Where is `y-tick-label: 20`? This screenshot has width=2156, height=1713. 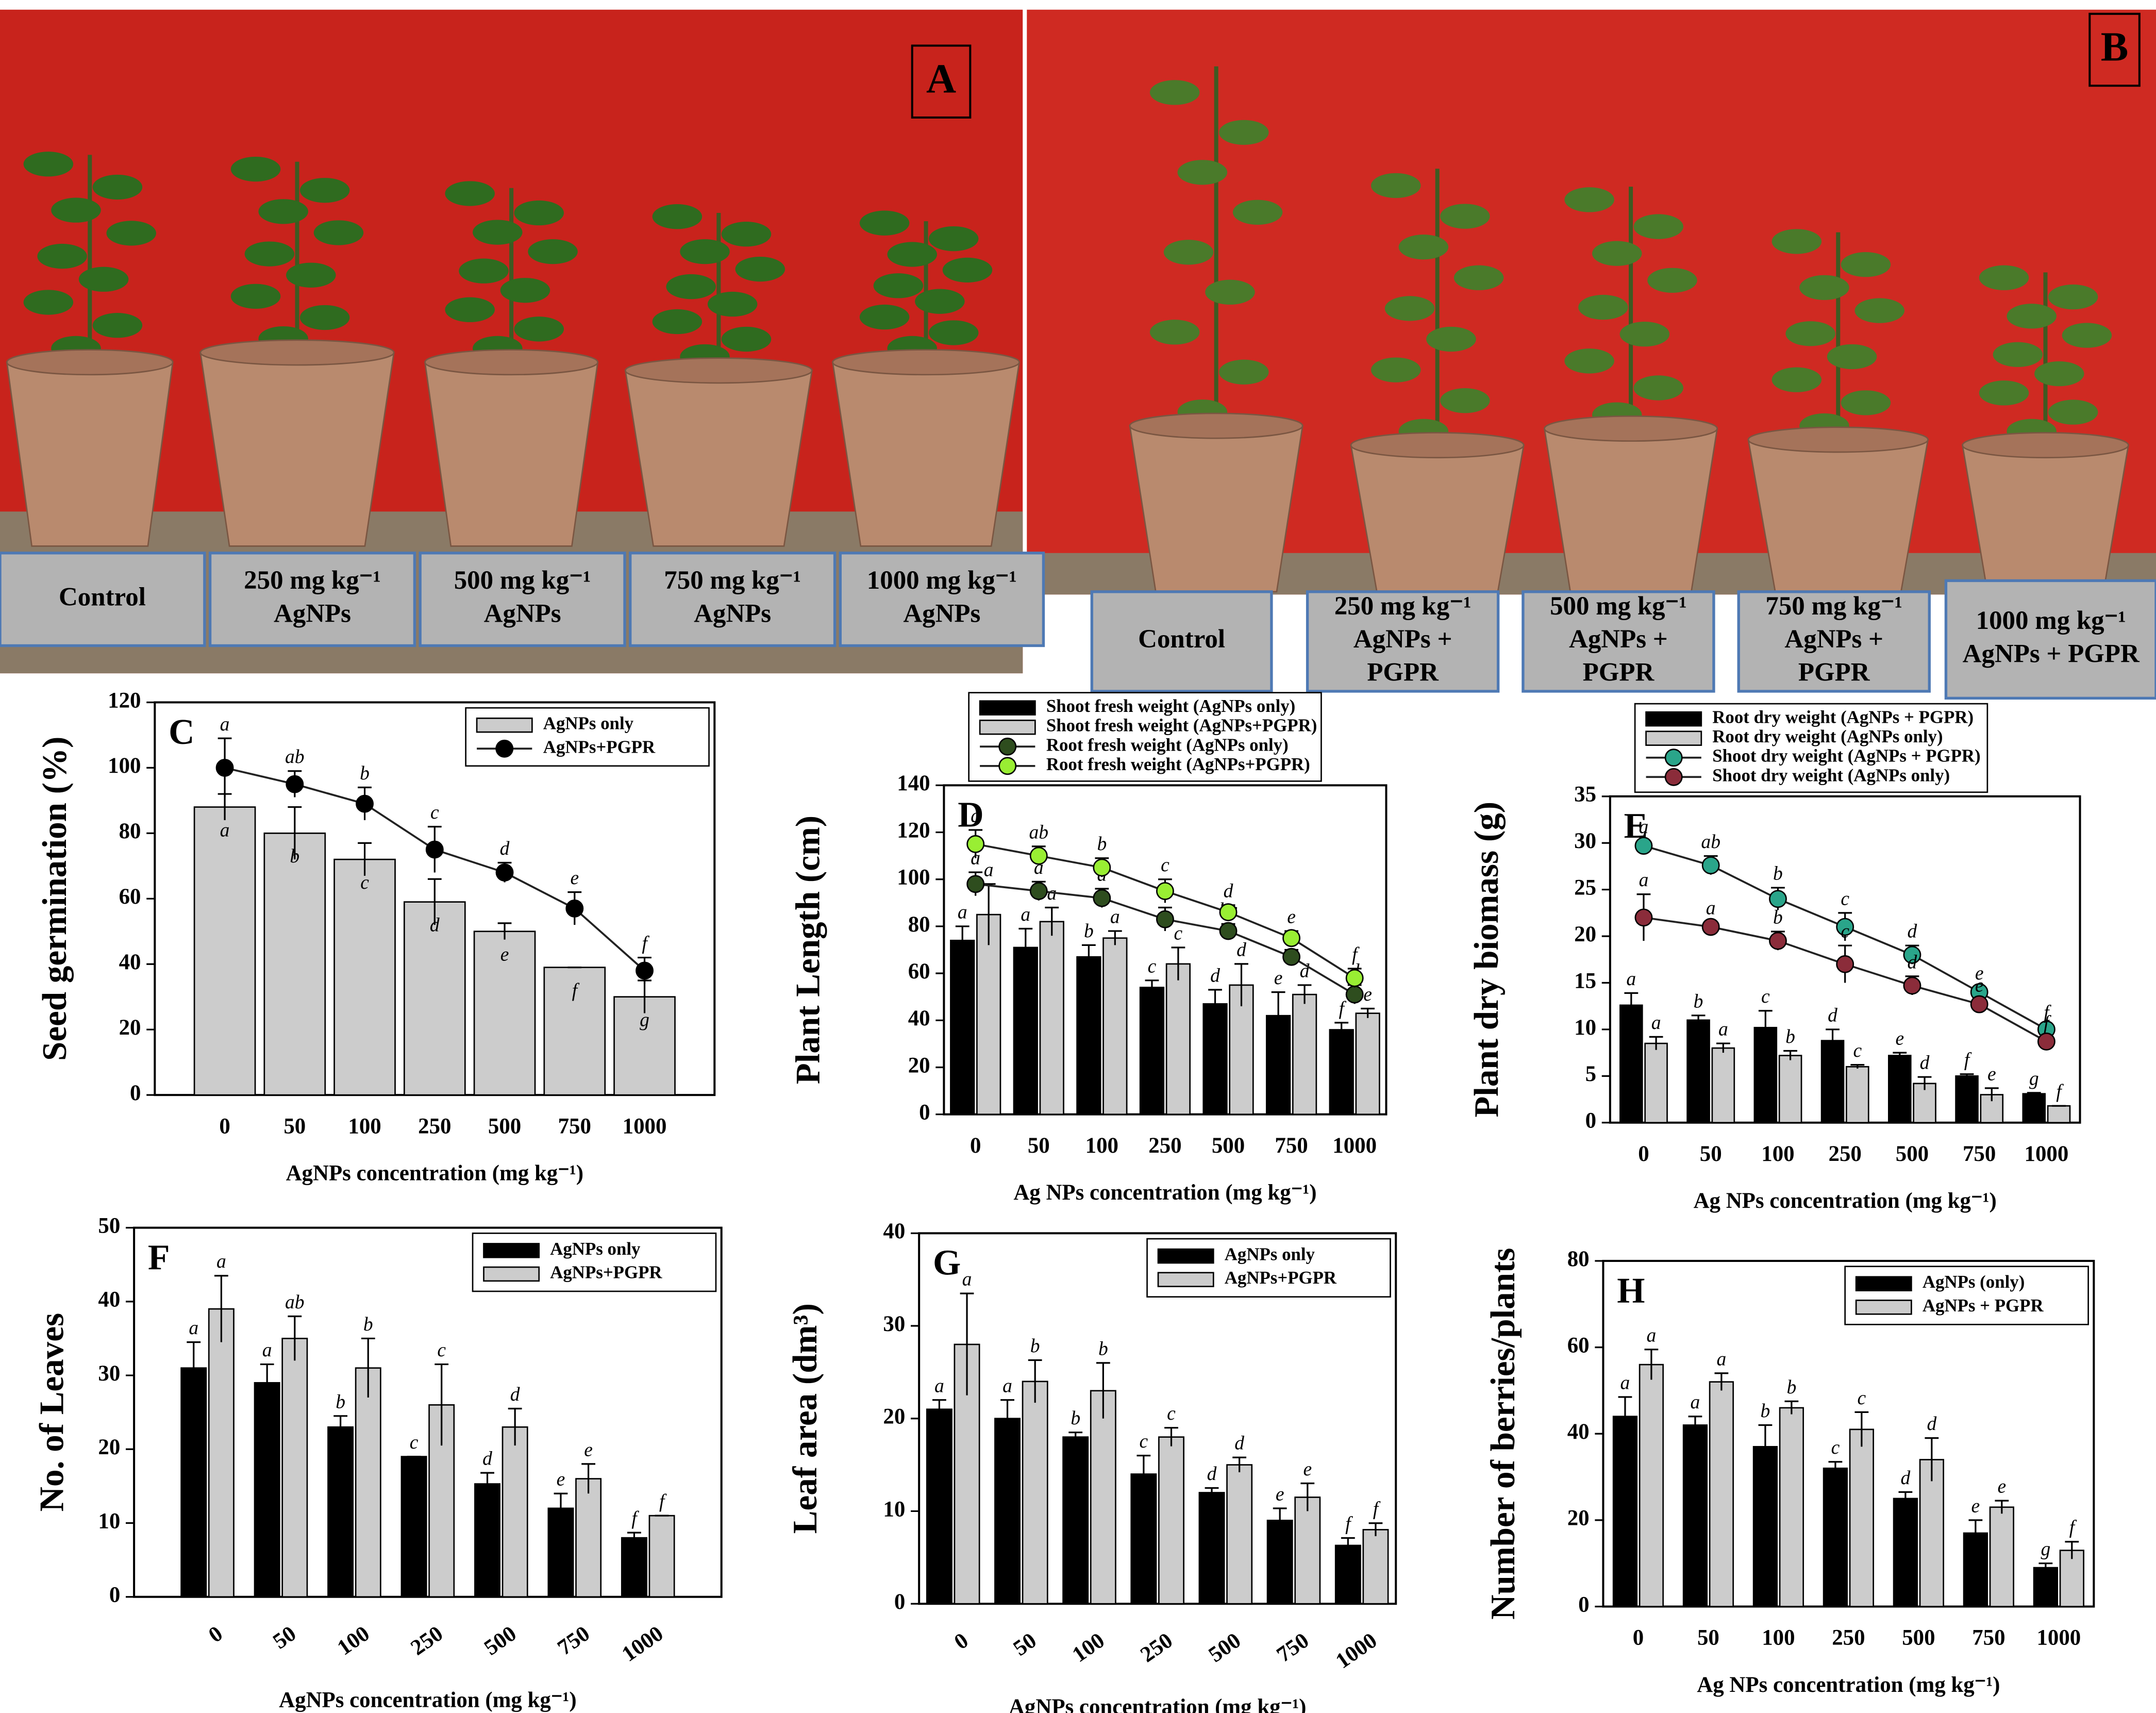
y-tick-label: 20 is located at coordinates (919, 1065).